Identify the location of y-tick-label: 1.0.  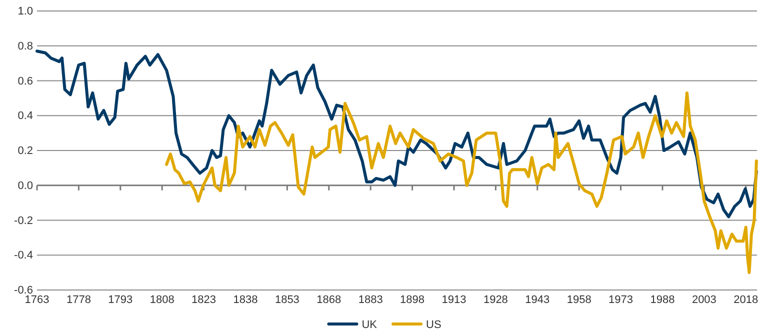
(25, 12).